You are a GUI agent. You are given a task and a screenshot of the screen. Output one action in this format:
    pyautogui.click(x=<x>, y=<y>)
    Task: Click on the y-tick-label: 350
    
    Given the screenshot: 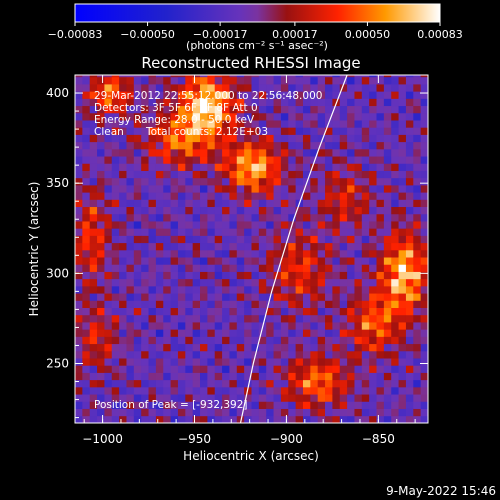 What is the action you would take?
    pyautogui.click(x=57, y=183)
    